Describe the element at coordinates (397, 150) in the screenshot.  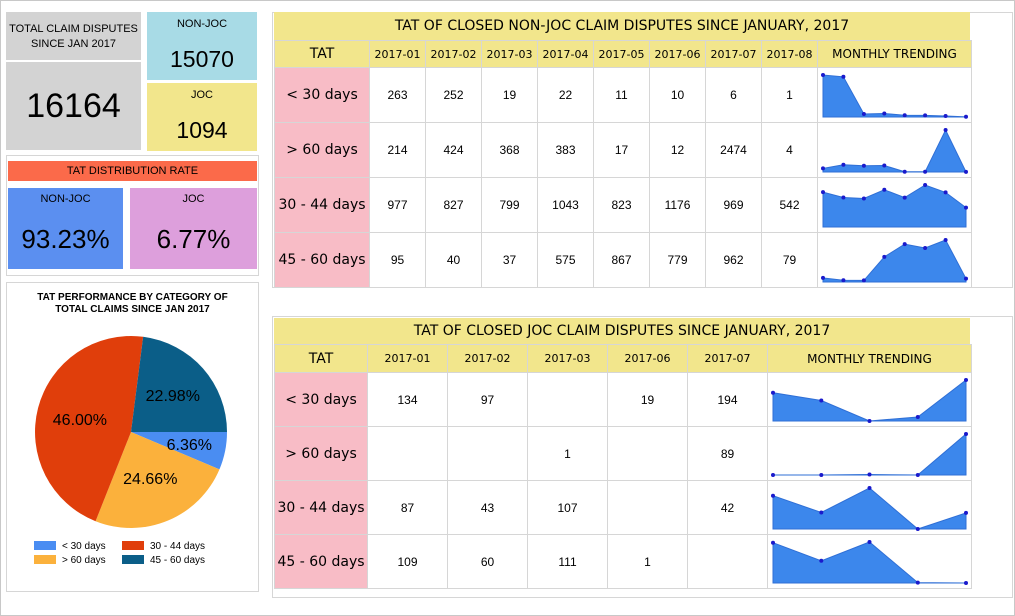
I see `table-cell: 214` at that location.